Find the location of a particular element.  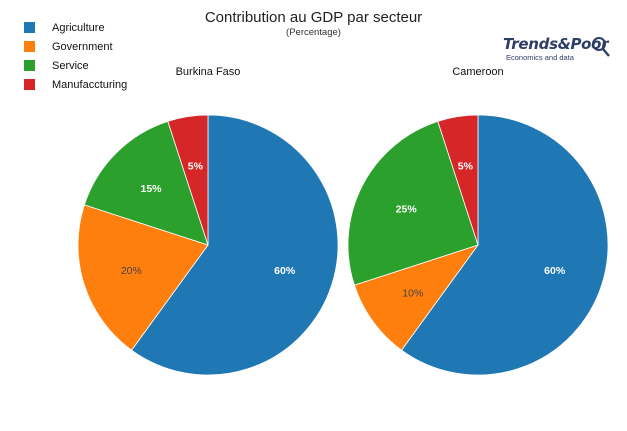

slice-burkina-faso-government is located at coordinates (143, 277).